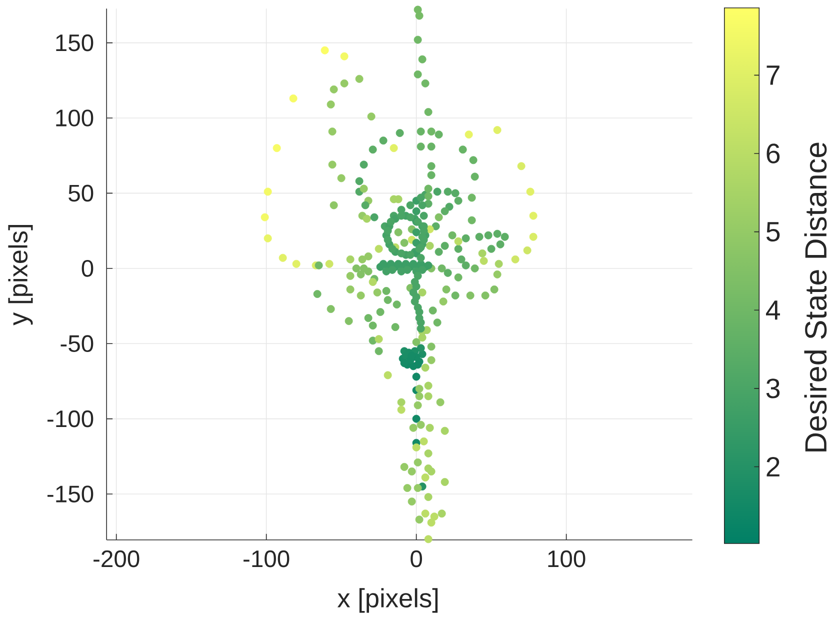 The width and height of the screenshot is (830, 619). What do you see at coordinates (71, 419) in the screenshot?
I see `y-tick-label: -100` at bounding box center [71, 419].